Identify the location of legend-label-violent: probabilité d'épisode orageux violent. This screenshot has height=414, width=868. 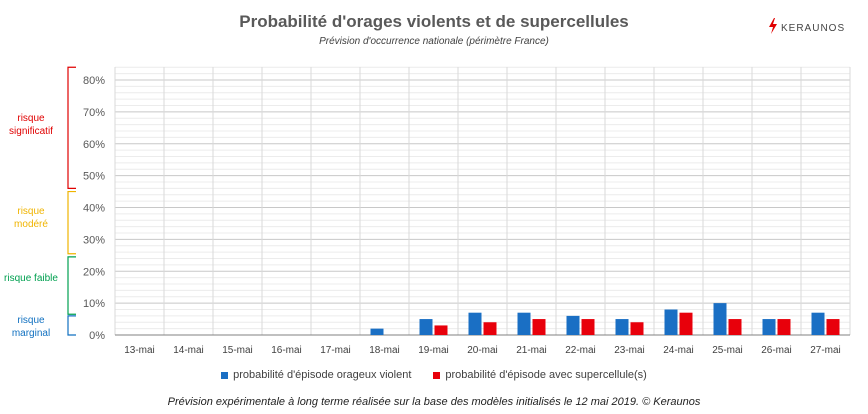
(322, 375).